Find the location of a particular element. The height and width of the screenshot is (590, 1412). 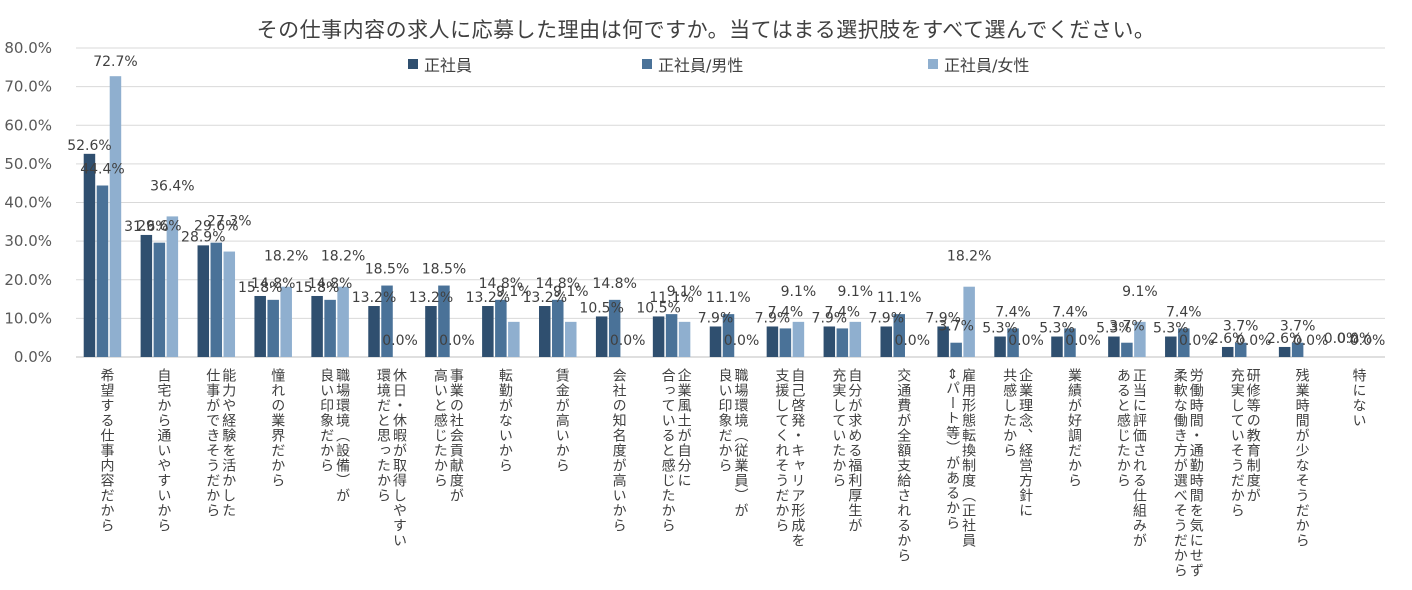

data-label: 15.8% is located at coordinates (317, 288).